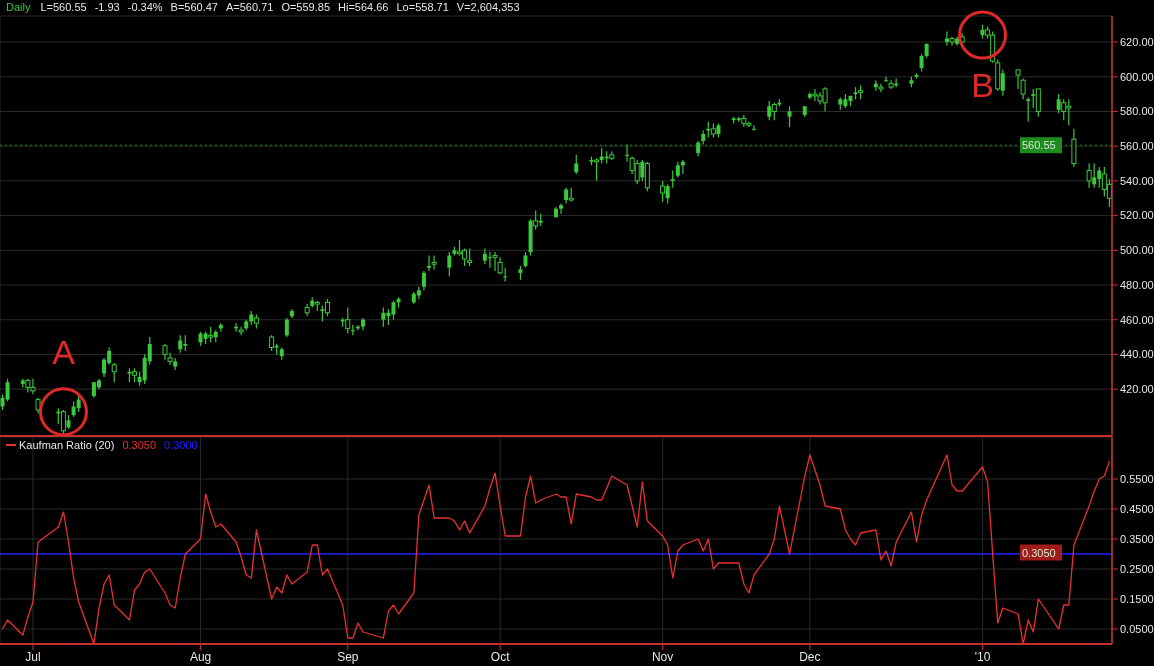 Image resolution: width=1154 pixels, height=666 pixels. I want to click on text: Hi=564.66, so click(363, 7).